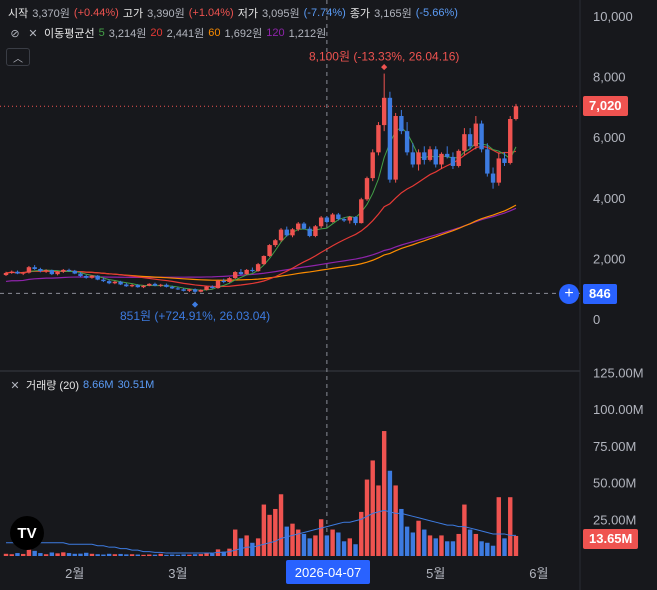  Describe the element at coordinates (133, 14) in the screenshot. I see `high-label: 고가` at that location.